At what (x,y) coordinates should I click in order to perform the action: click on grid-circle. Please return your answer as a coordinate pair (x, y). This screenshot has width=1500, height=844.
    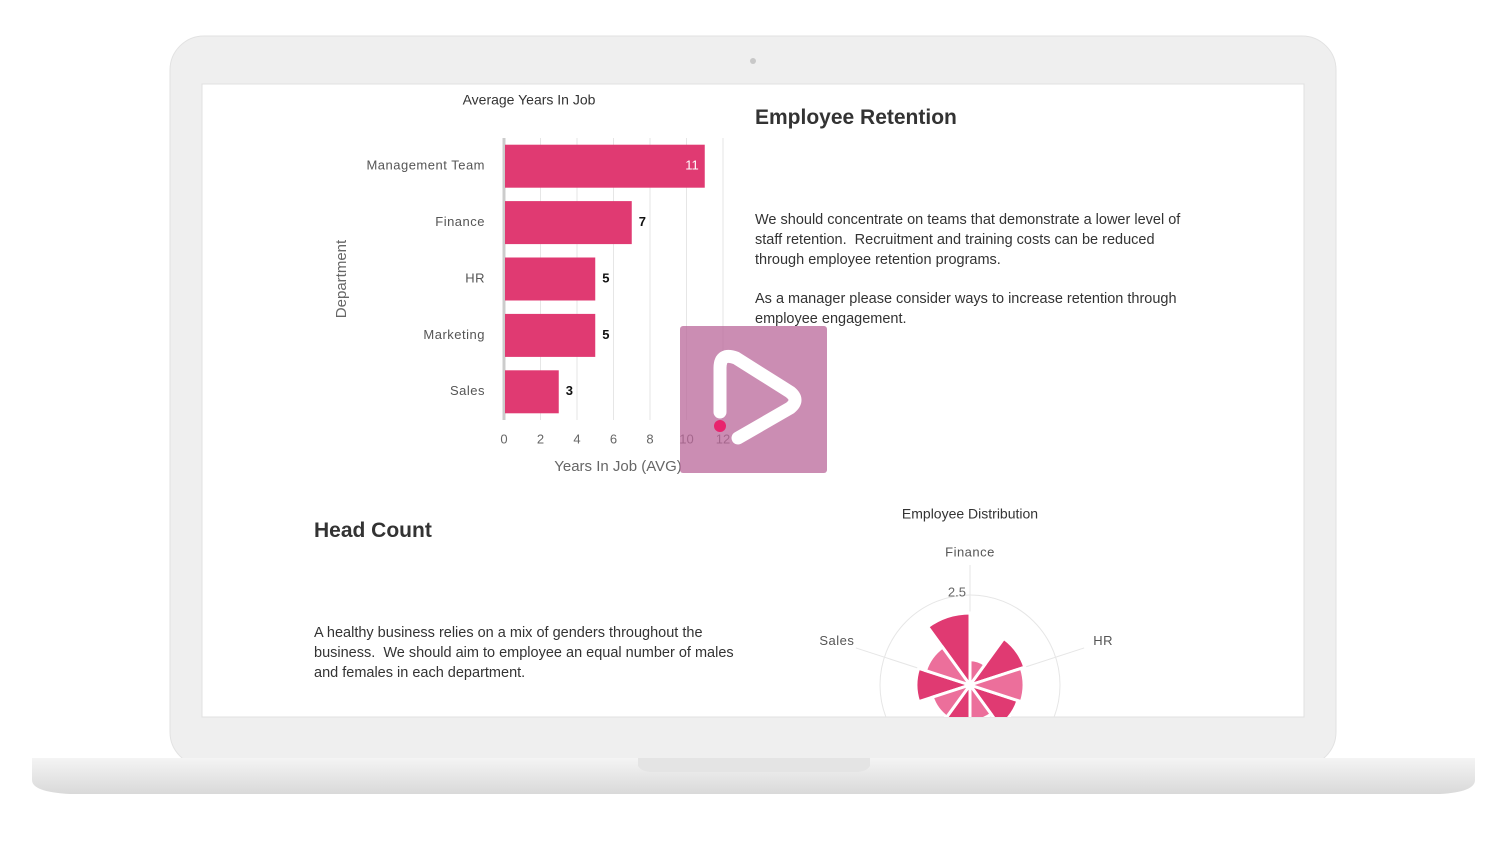
    Looking at the image, I should click on (970, 655).